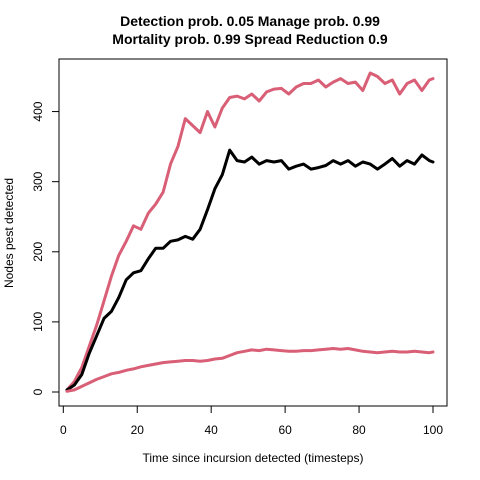 The width and height of the screenshot is (480, 480). I want to click on y-tick-label: 400, so click(38, 111).